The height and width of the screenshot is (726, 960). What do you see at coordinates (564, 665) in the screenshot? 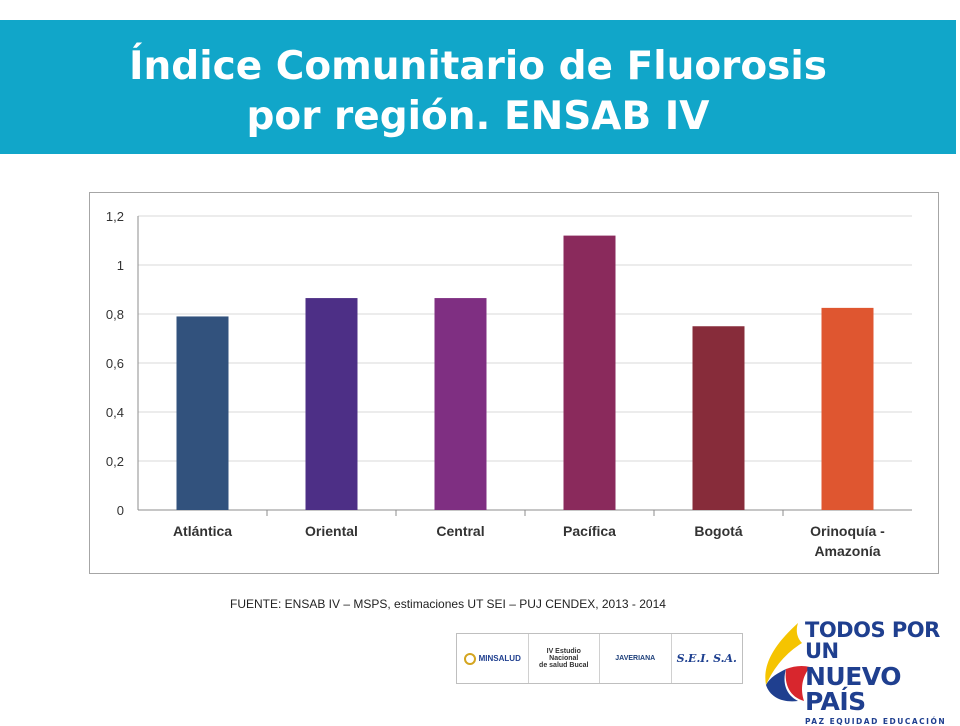
I see `ensab-line-2: de salud Bucal` at bounding box center [564, 665].